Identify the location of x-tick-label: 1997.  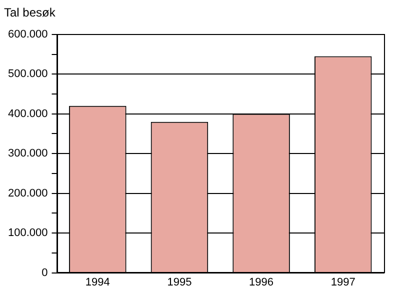
(343, 282).